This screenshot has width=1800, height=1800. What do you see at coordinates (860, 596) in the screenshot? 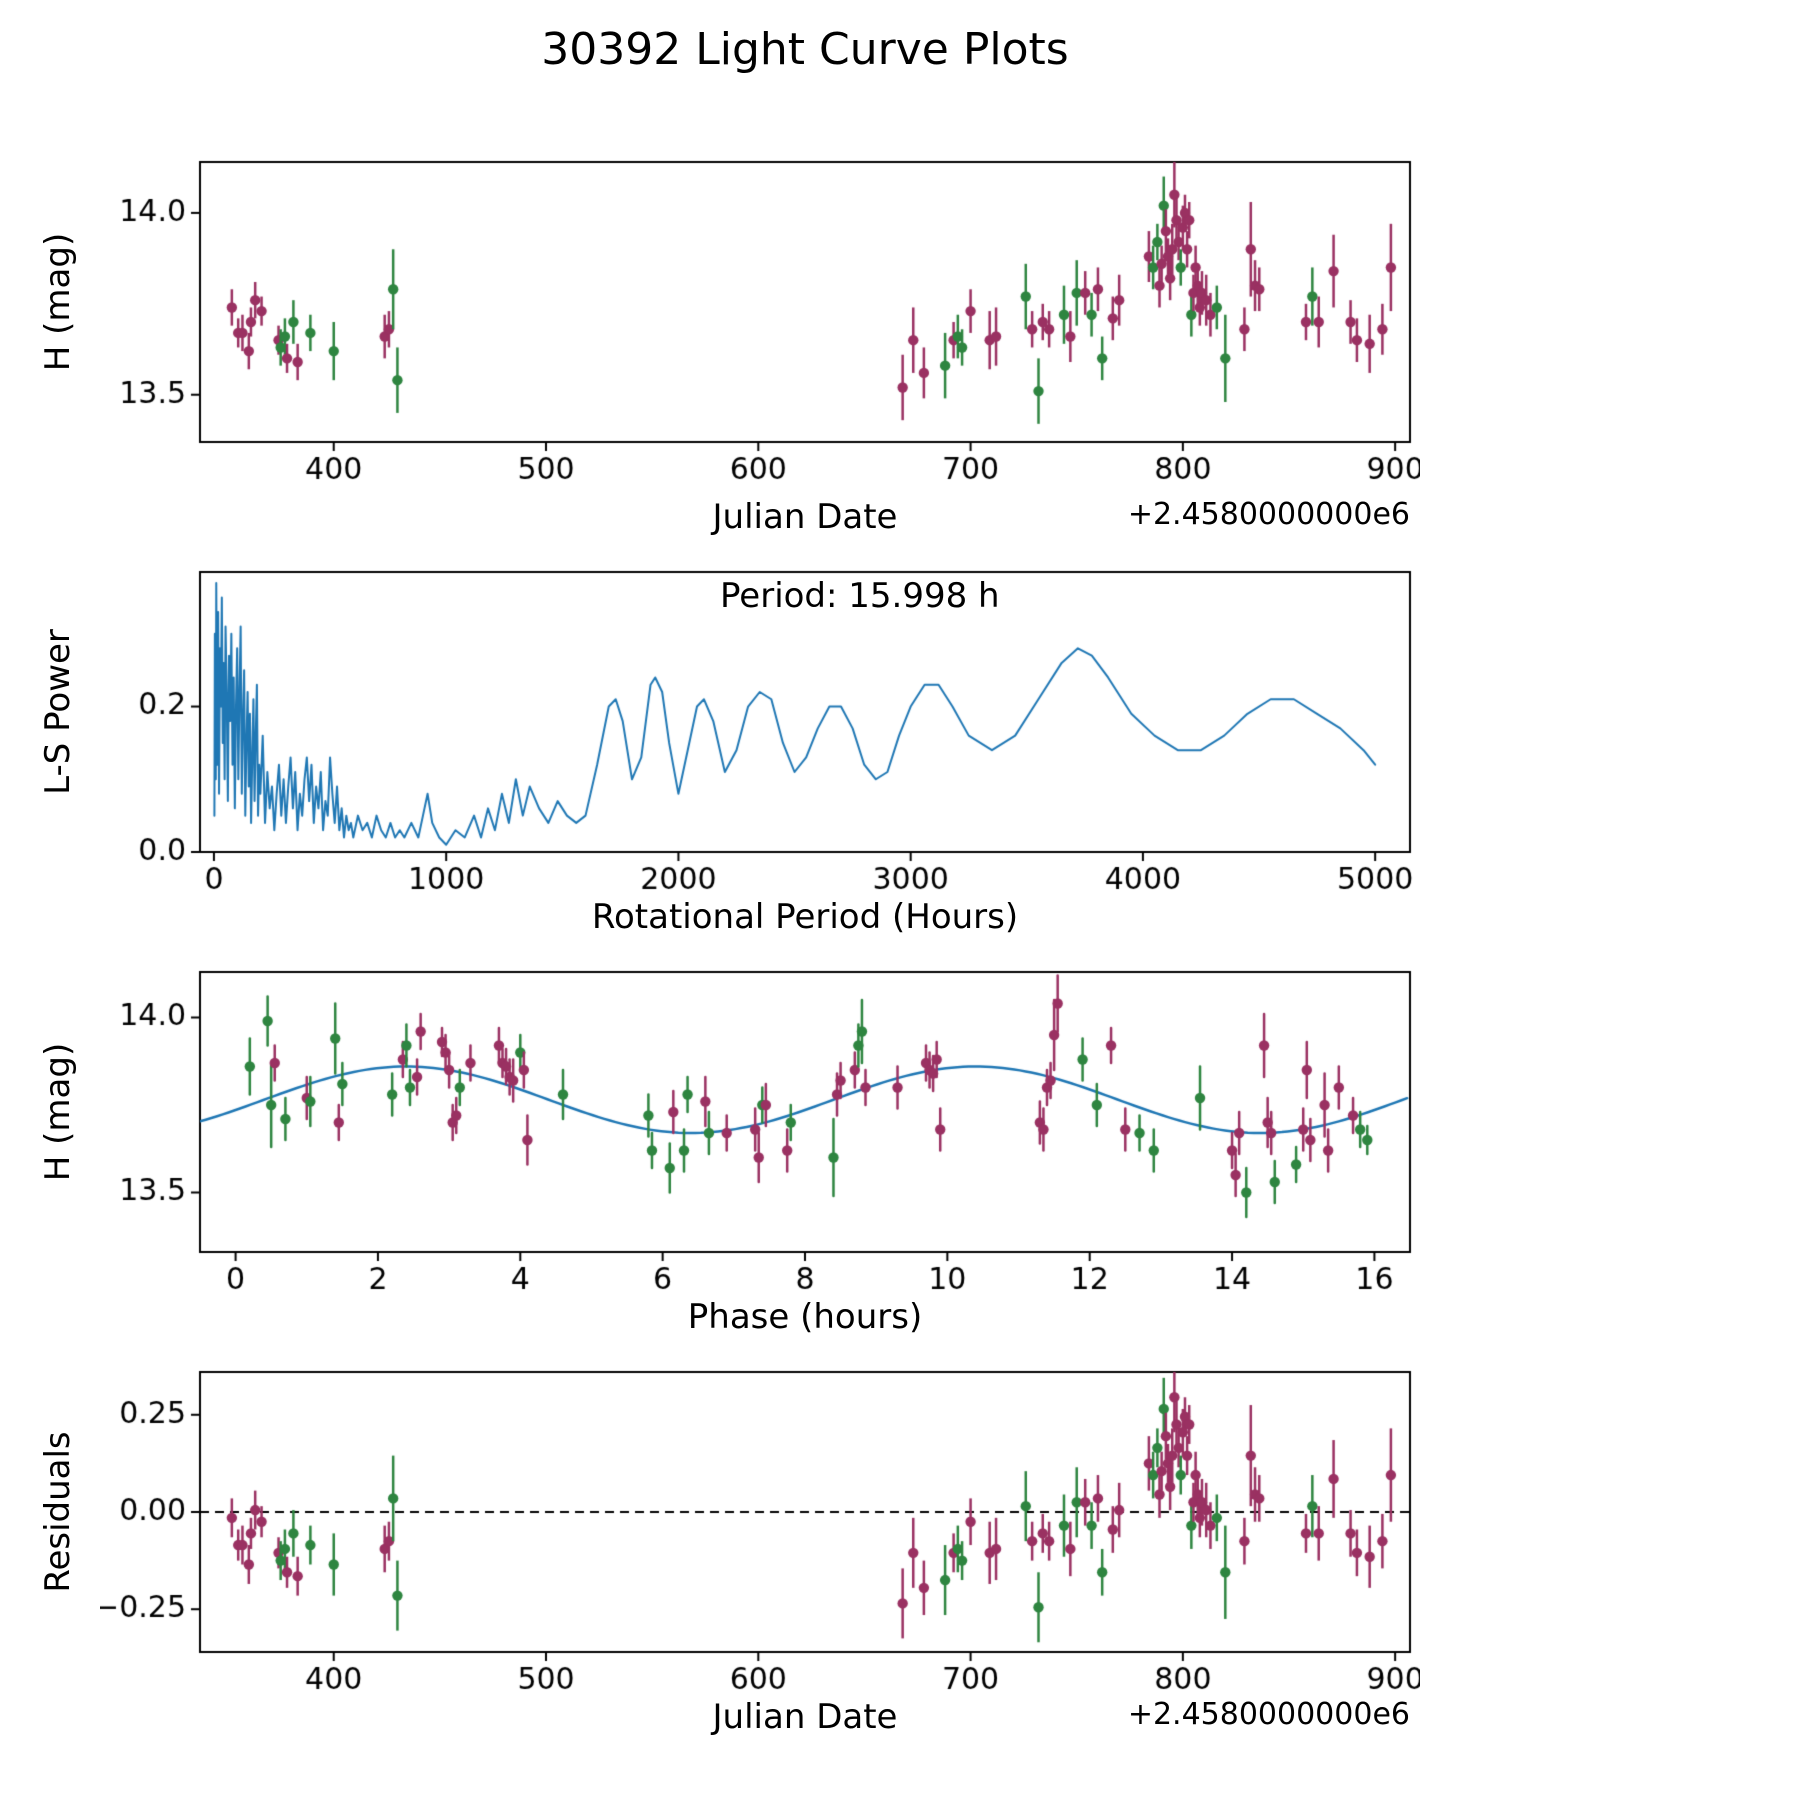
I see `period-annotation: Period: 15.998 h` at bounding box center [860, 596].